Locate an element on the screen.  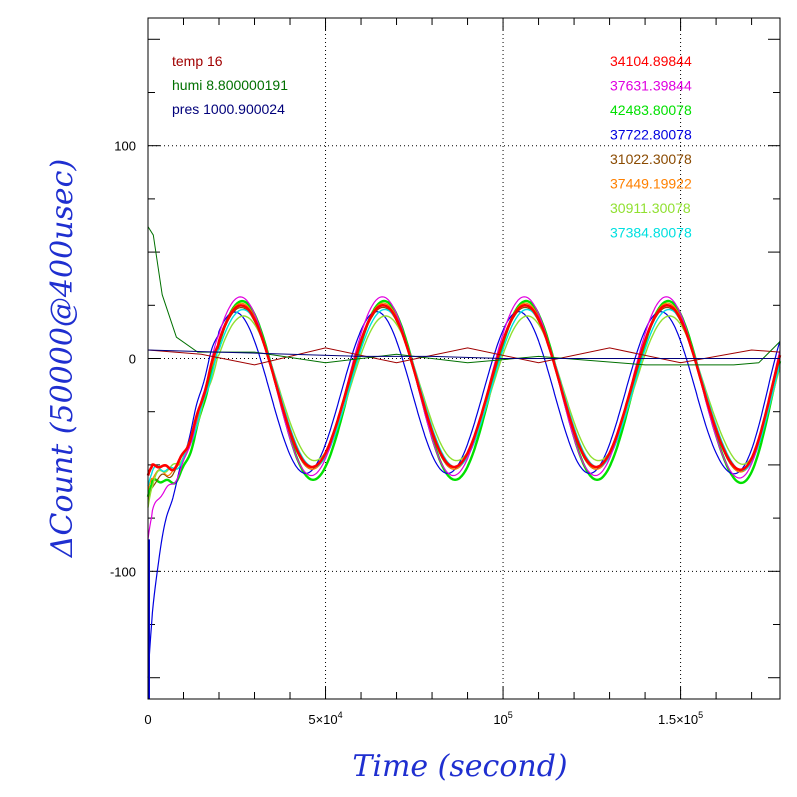
y-tick-labels: 100 0 -100 is located at coordinates (123, 359).